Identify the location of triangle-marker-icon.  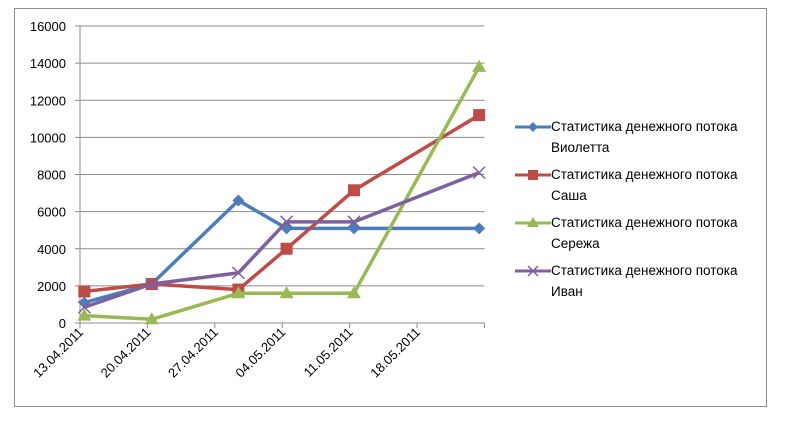
(533, 222).